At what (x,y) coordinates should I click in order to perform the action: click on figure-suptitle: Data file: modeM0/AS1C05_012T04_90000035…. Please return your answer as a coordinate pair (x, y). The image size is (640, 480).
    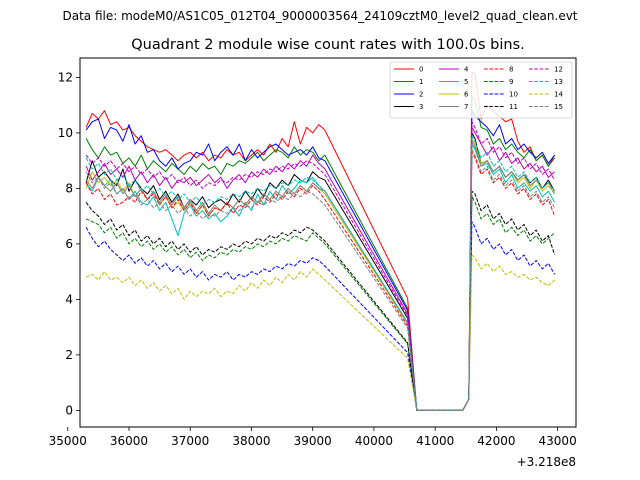
    Looking at the image, I should click on (319, 16).